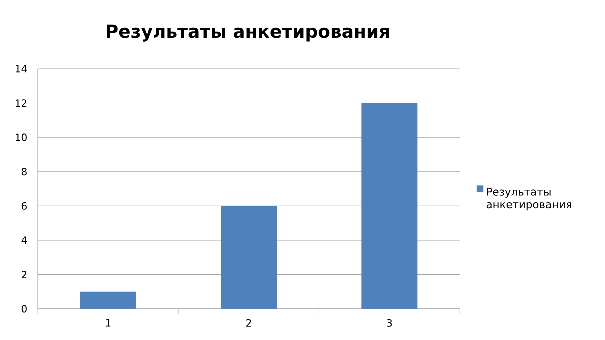 This screenshot has height=340, width=605. What do you see at coordinates (25, 240) in the screenshot?
I see `y-tick-label: 4` at bounding box center [25, 240].